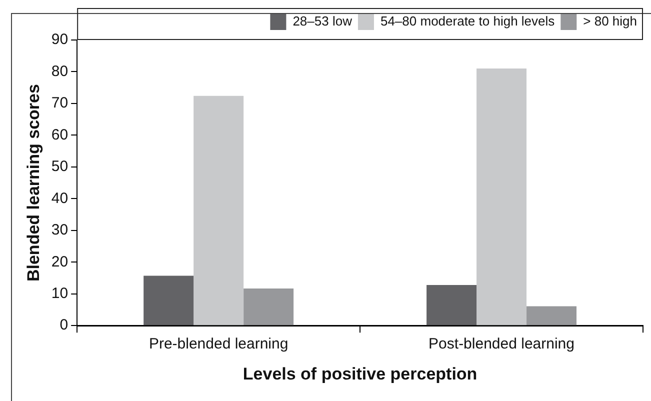 The height and width of the screenshot is (401, 651). Describe the element at coordinates (59, 103) in the screenshot. I see `y-tick-label: 70` at that location.